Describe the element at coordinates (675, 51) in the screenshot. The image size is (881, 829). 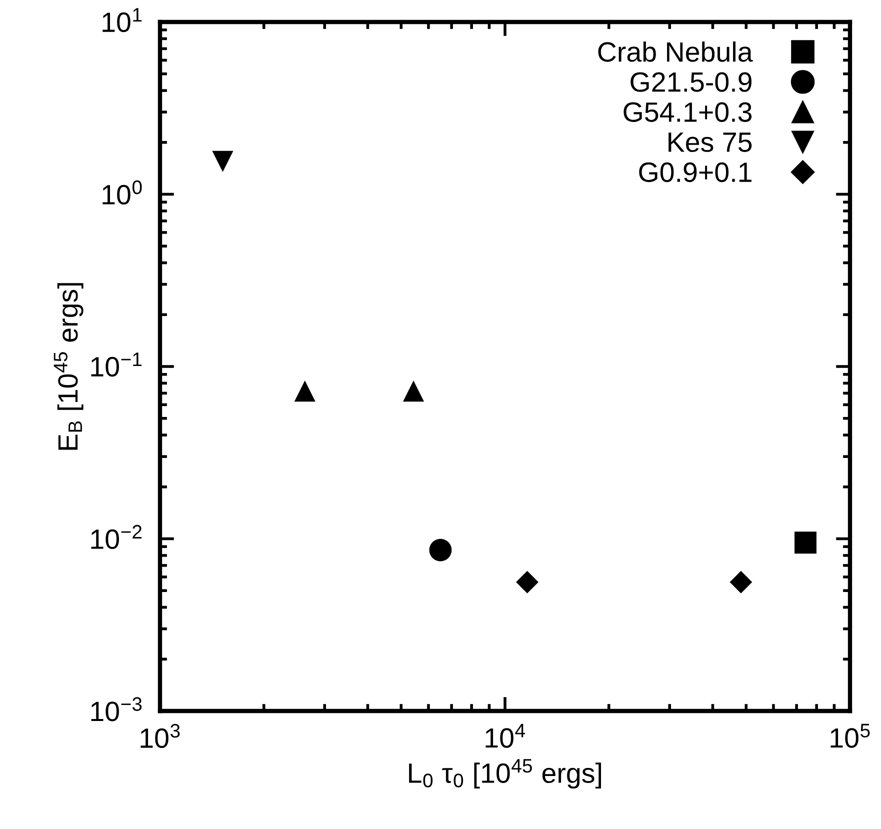
I see `legend-label: Crab Nebula` at that location.